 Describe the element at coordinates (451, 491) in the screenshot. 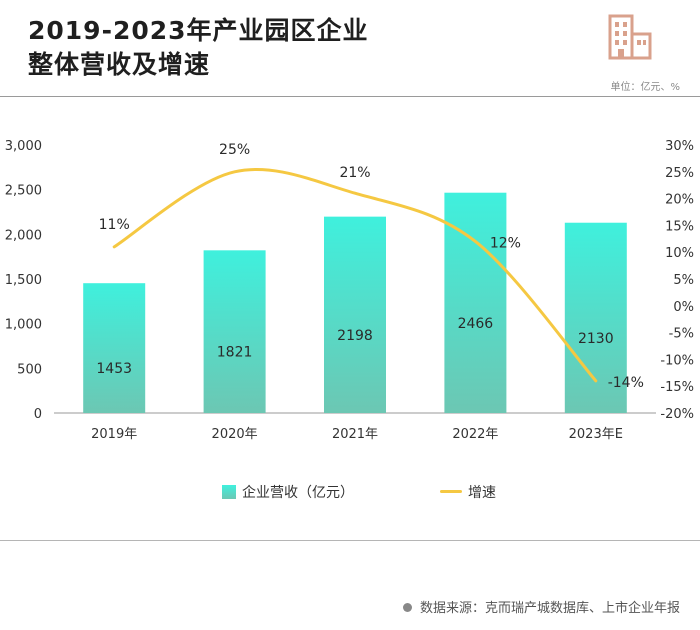

I see `legend-line-swatch` at that location.